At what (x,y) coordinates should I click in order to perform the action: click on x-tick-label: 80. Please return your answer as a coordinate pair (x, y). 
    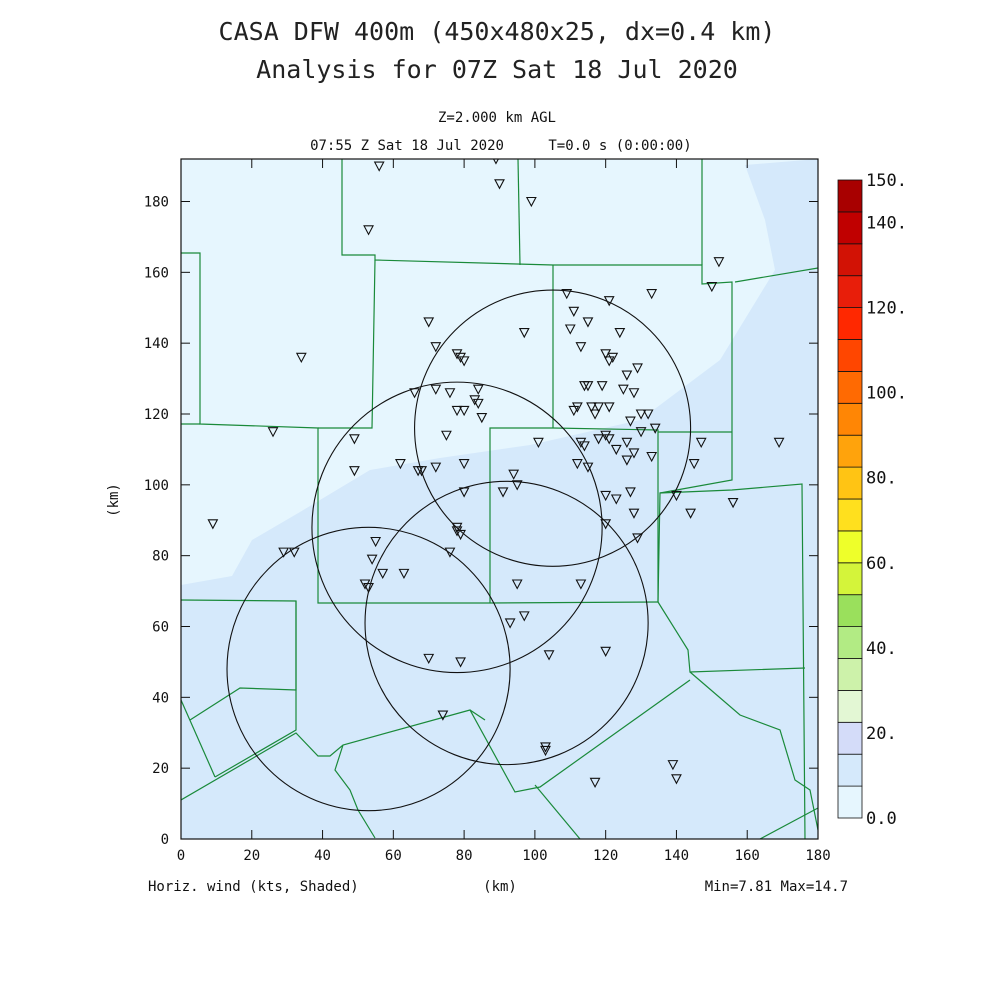
    Looking at the image, I should click on (464, 856).